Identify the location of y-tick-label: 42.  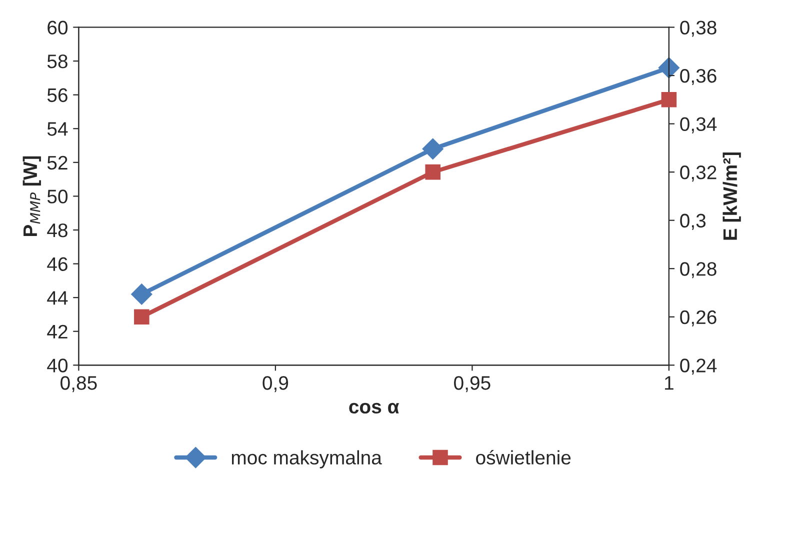
(57, 331).